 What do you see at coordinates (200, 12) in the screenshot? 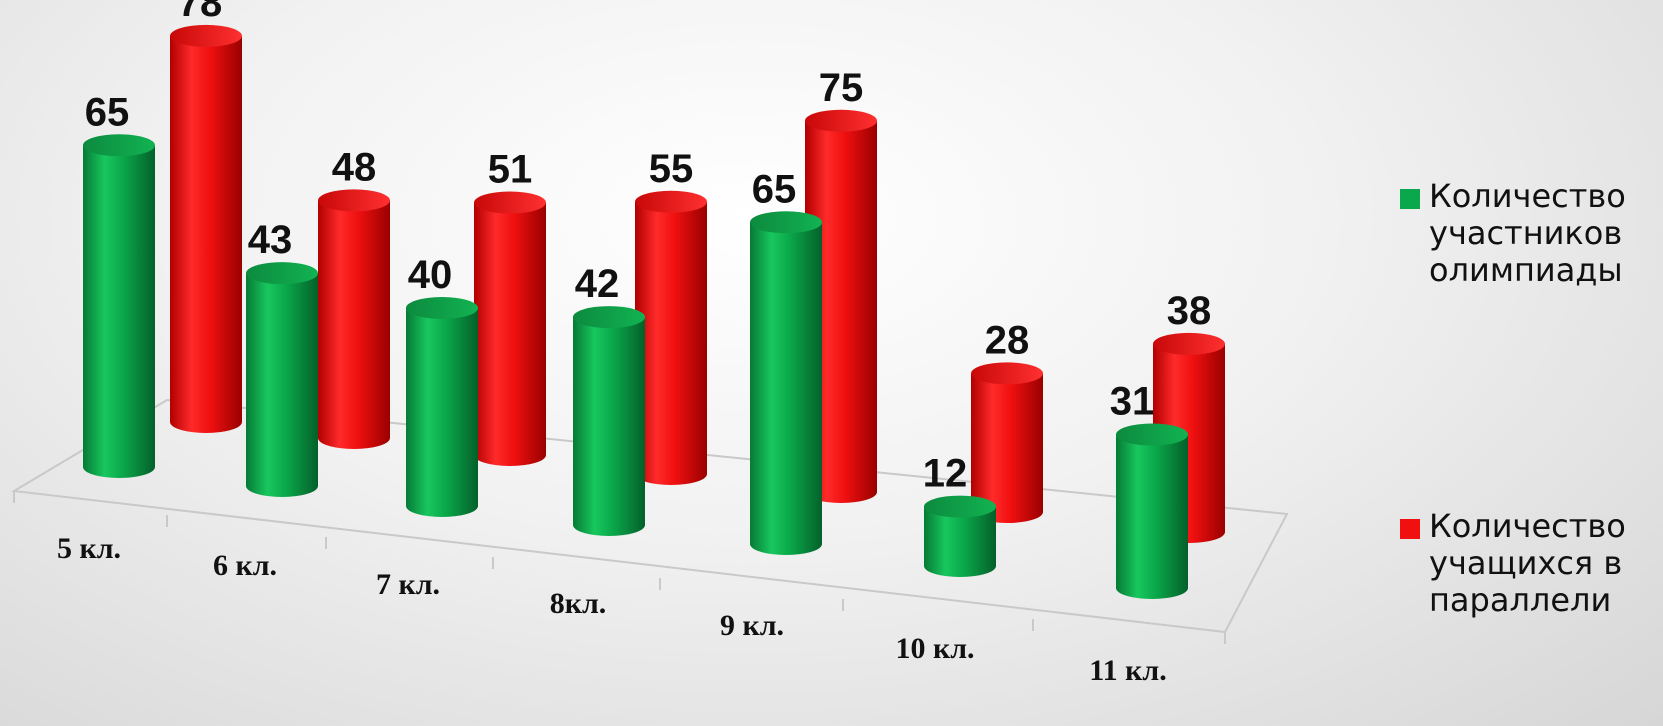
I see `data-label-red-1: 78` at bounding box center [200, 12].